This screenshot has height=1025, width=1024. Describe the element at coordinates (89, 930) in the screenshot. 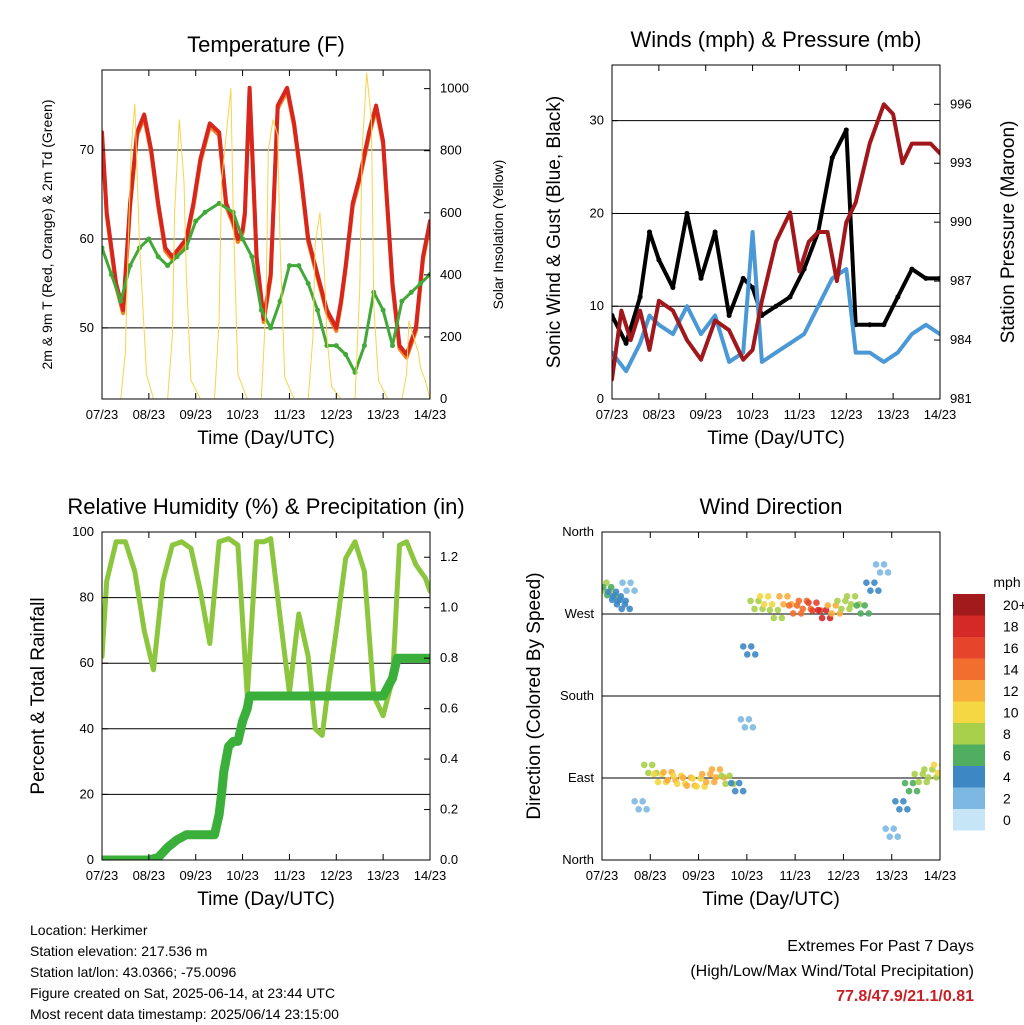

I see `station-location: Location: Herkimer` at that location.